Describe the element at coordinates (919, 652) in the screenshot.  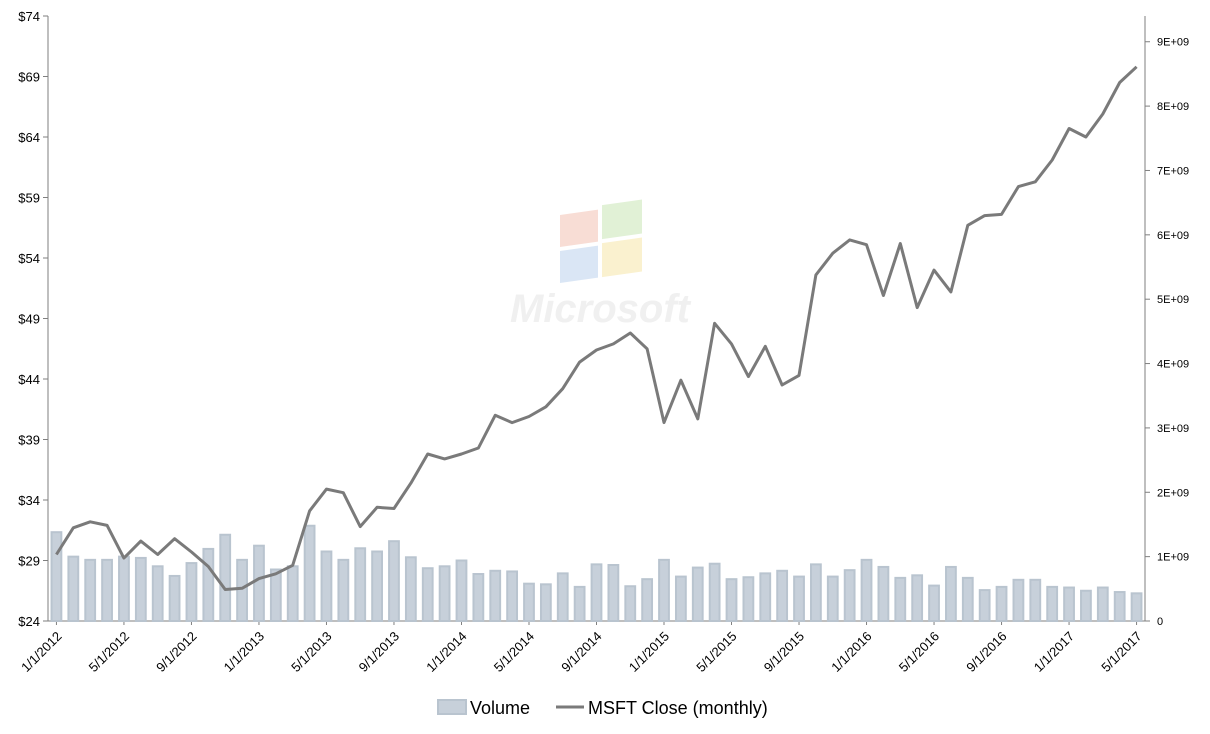
I see `x-tick-label: 5/1/2016` at that location.